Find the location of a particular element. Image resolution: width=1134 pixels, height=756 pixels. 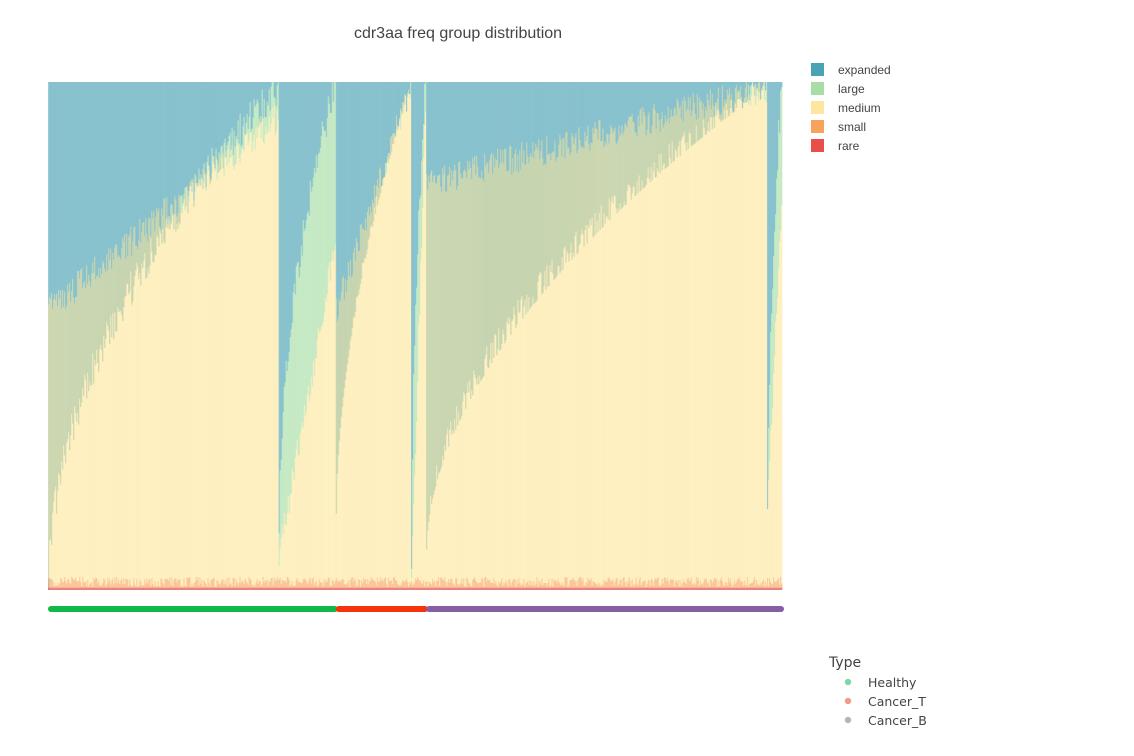

legend-item-small: small is located at coordinates (838, 127).